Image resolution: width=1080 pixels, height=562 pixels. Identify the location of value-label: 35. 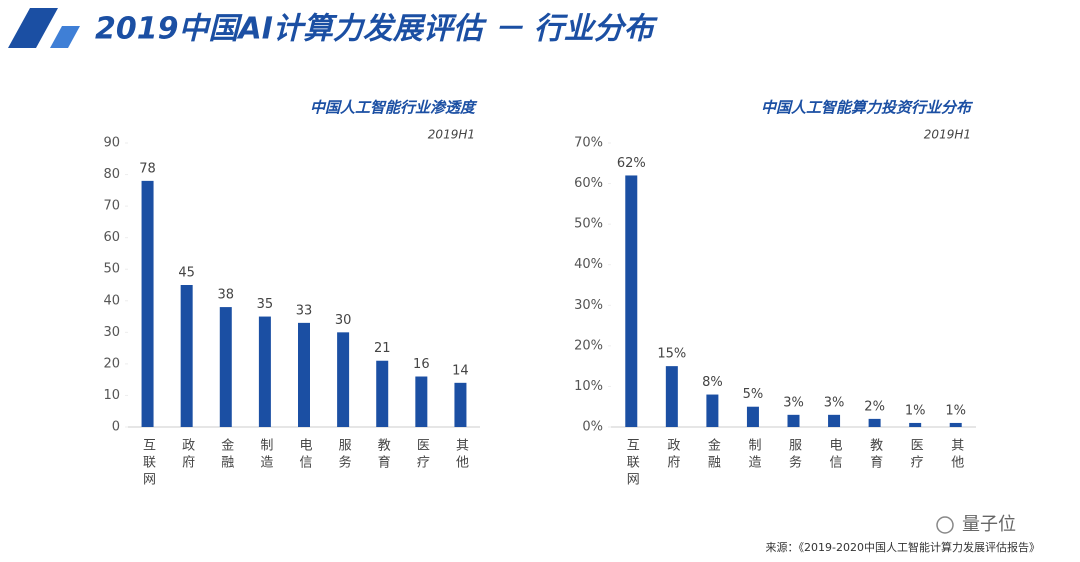
(265, 304).